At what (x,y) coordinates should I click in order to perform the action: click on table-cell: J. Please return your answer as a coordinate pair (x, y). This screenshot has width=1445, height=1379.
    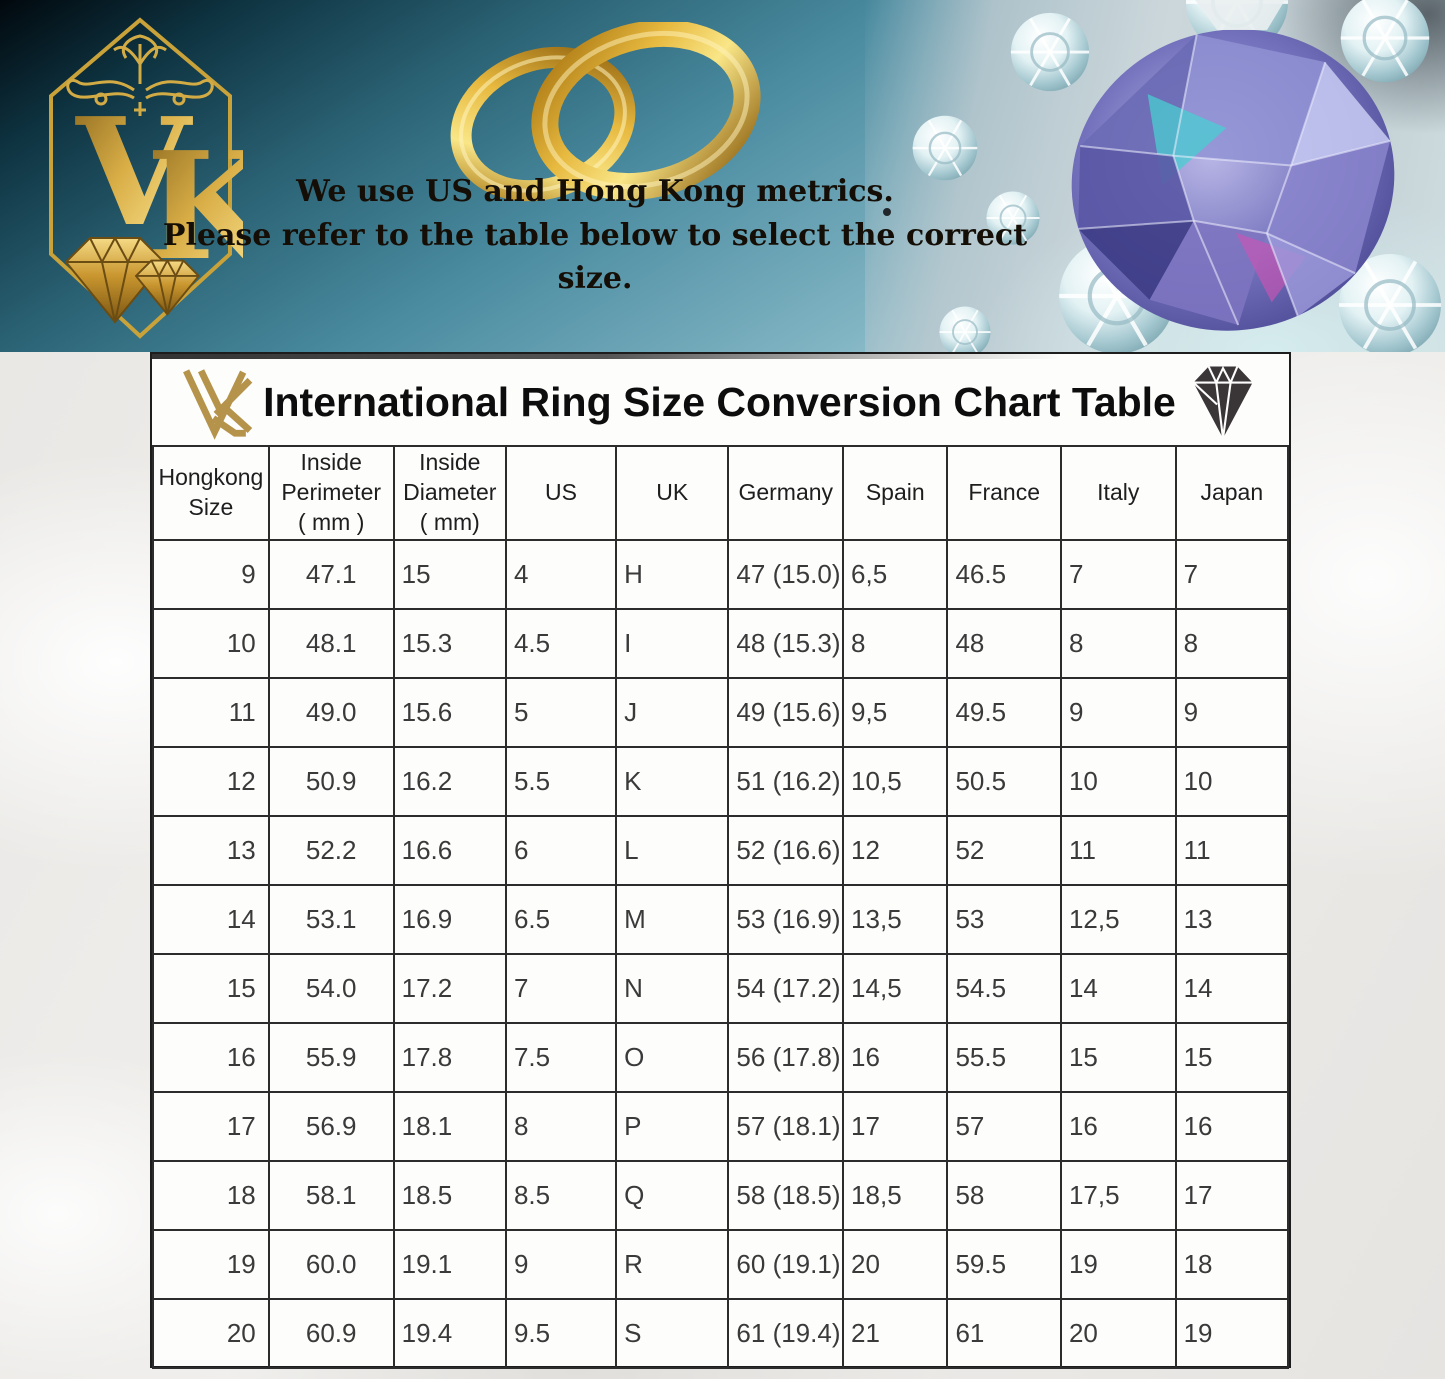
    Looking at the image, I should click on (672, 712).